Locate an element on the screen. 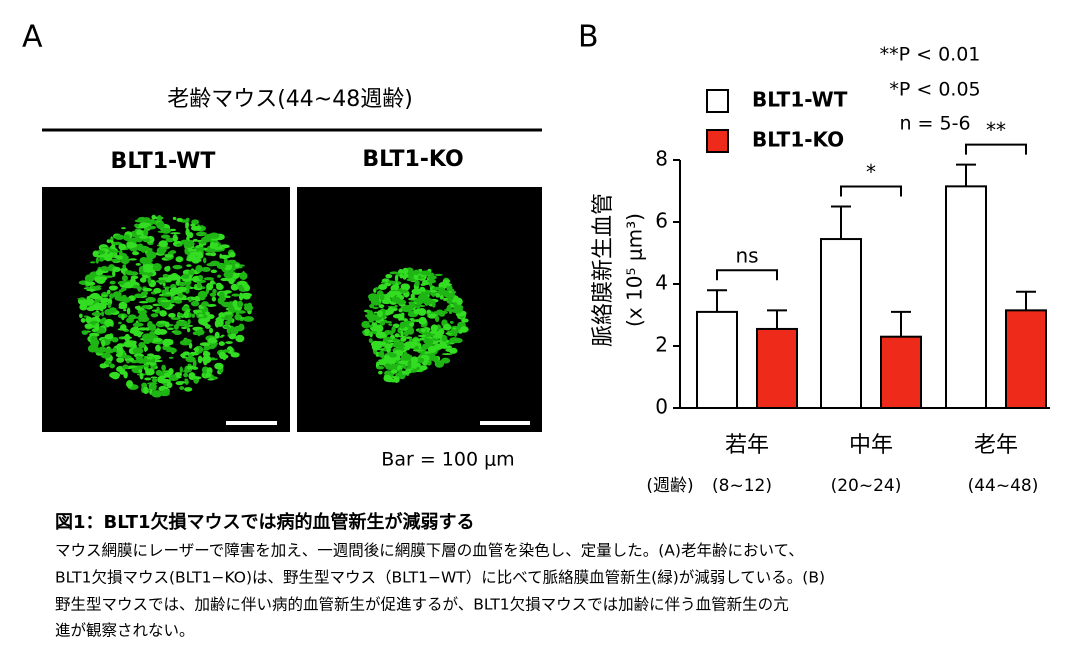  x-sublabel: (44~48) is located at coordinates (1003, 486).